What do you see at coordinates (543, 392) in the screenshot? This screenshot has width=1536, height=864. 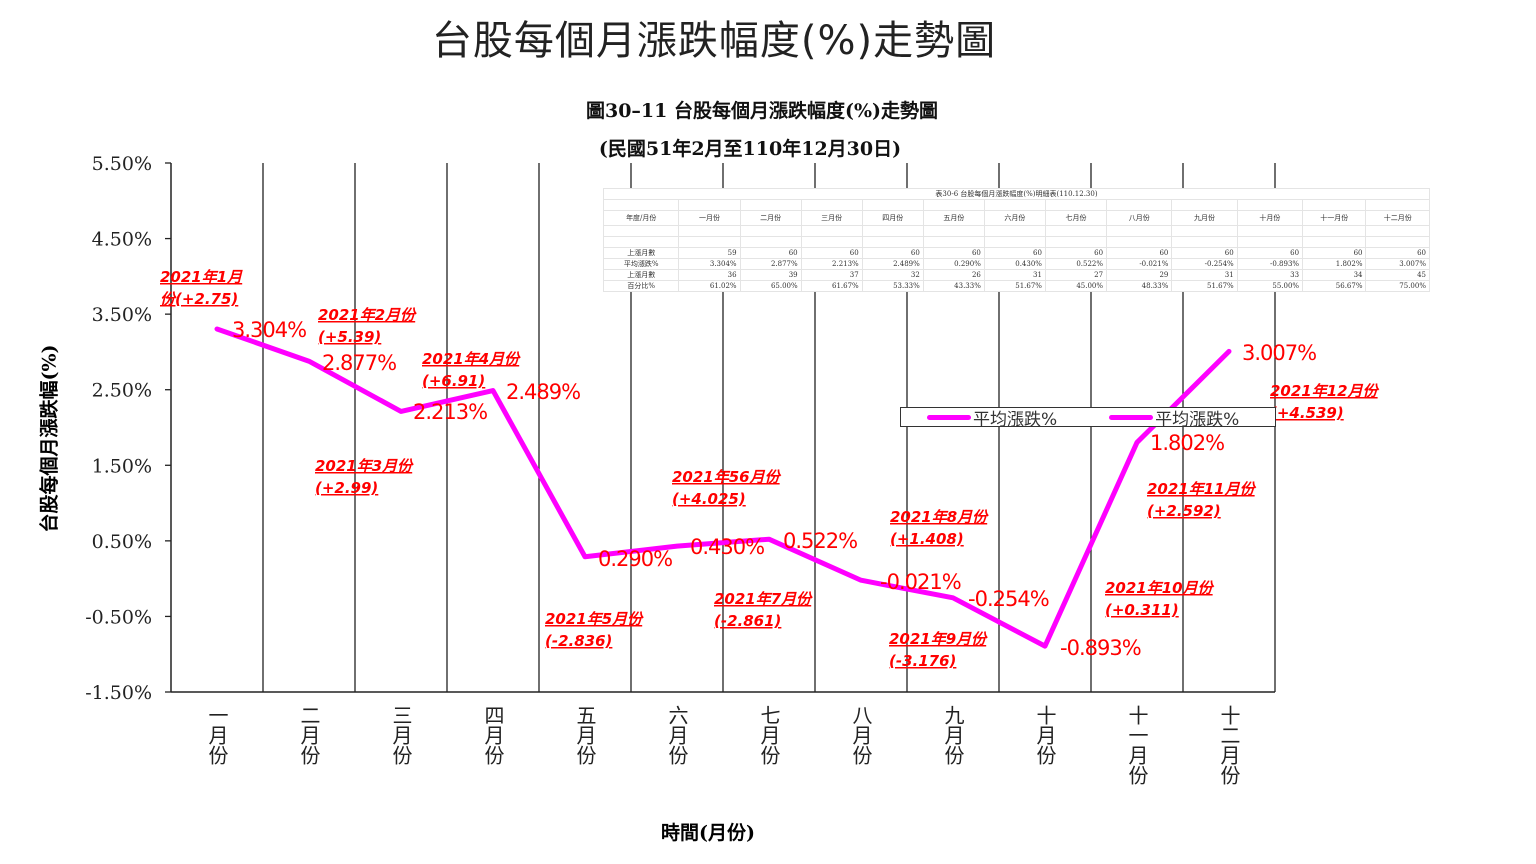 I see `data-label: 2.489%` at bounding box center [543, 392].